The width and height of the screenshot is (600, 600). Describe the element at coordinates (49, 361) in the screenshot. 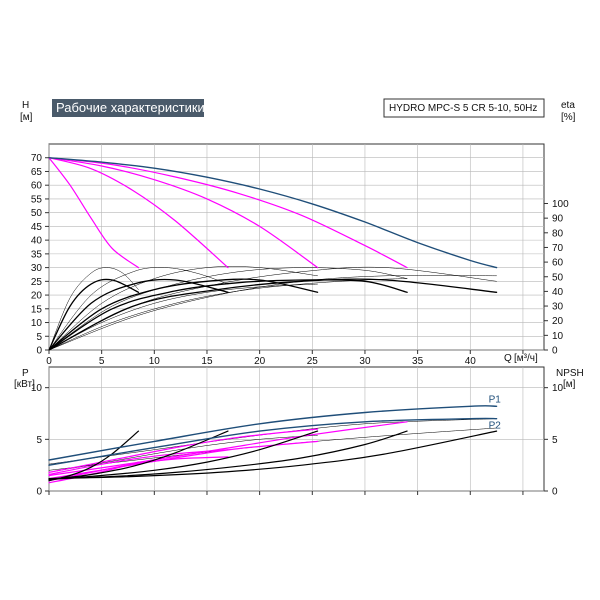

I see `x-tick-label: 0` at that location.